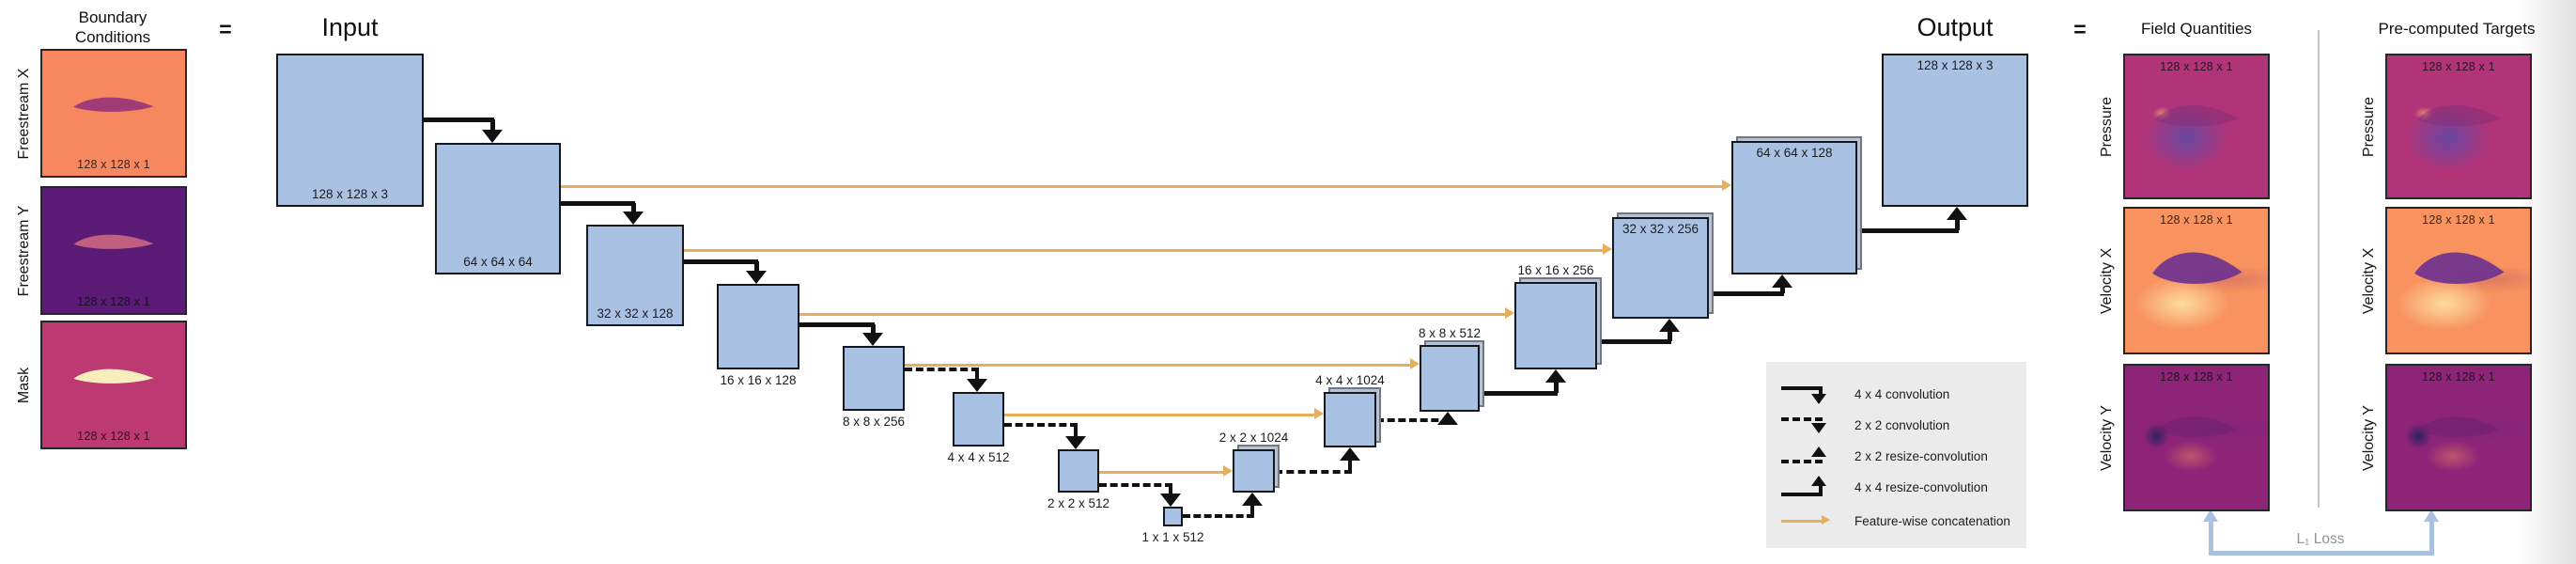 The width and height of the screenshot is (2576, 564). I want to click on boundary-row-label: Freestream Y, so click(24, 250).